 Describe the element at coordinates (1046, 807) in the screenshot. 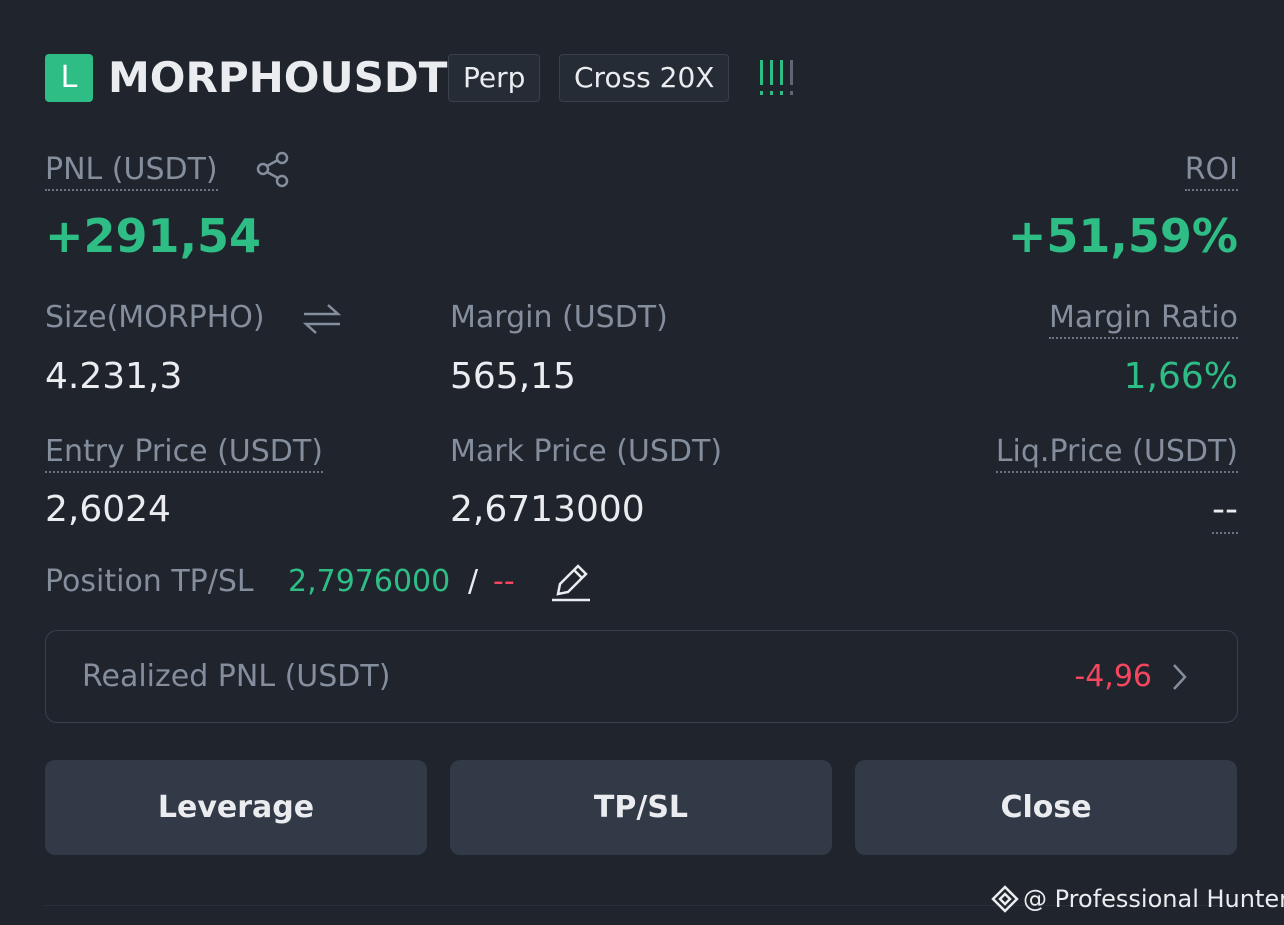

I see `close-button: Close` at that location.